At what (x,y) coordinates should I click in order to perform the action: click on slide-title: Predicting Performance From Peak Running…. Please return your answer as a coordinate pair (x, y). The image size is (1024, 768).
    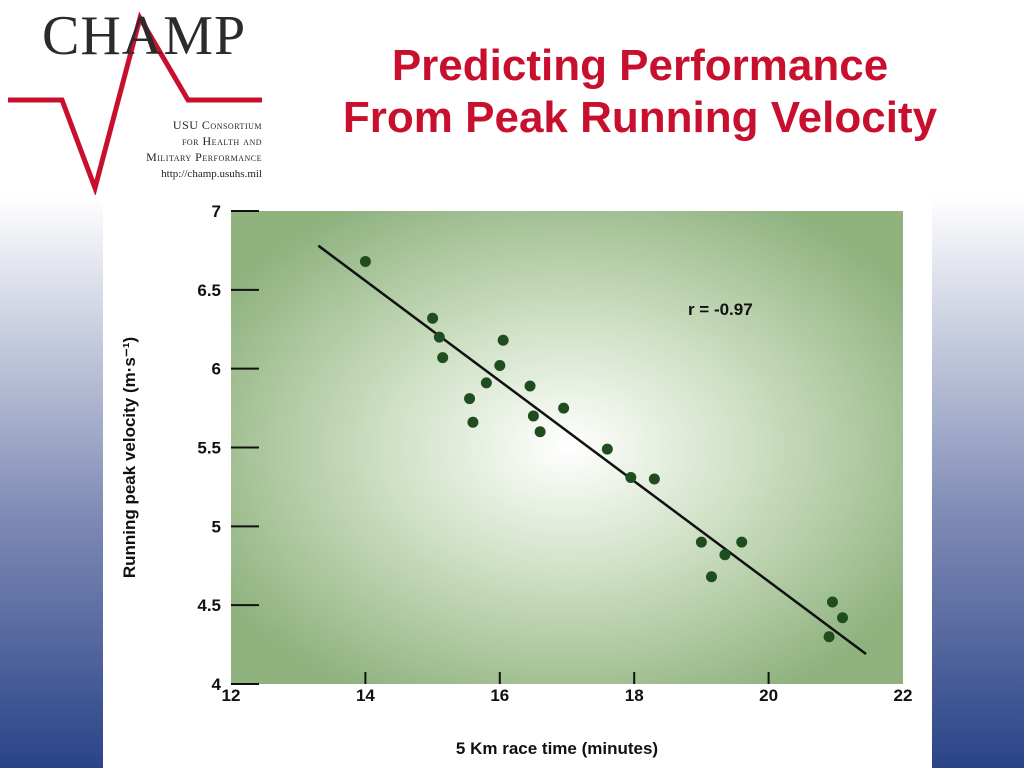
    Looking at the image, I should click on (640, 92).